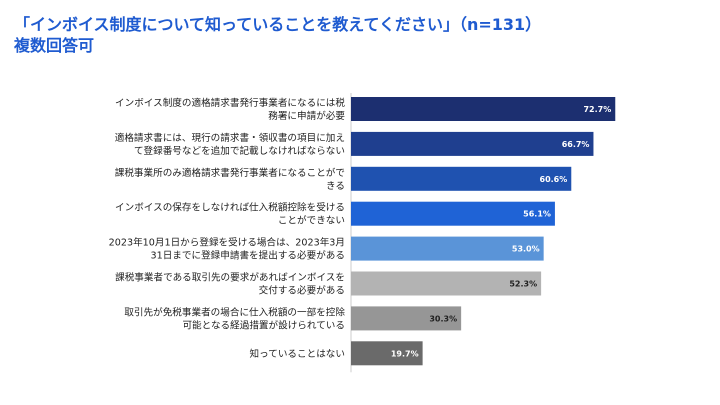 This screenshot has height=405, width=720. Describe the element at coordinates (576, 144) in the screenshot. I see `value-label-2: 66.7%` at that location.